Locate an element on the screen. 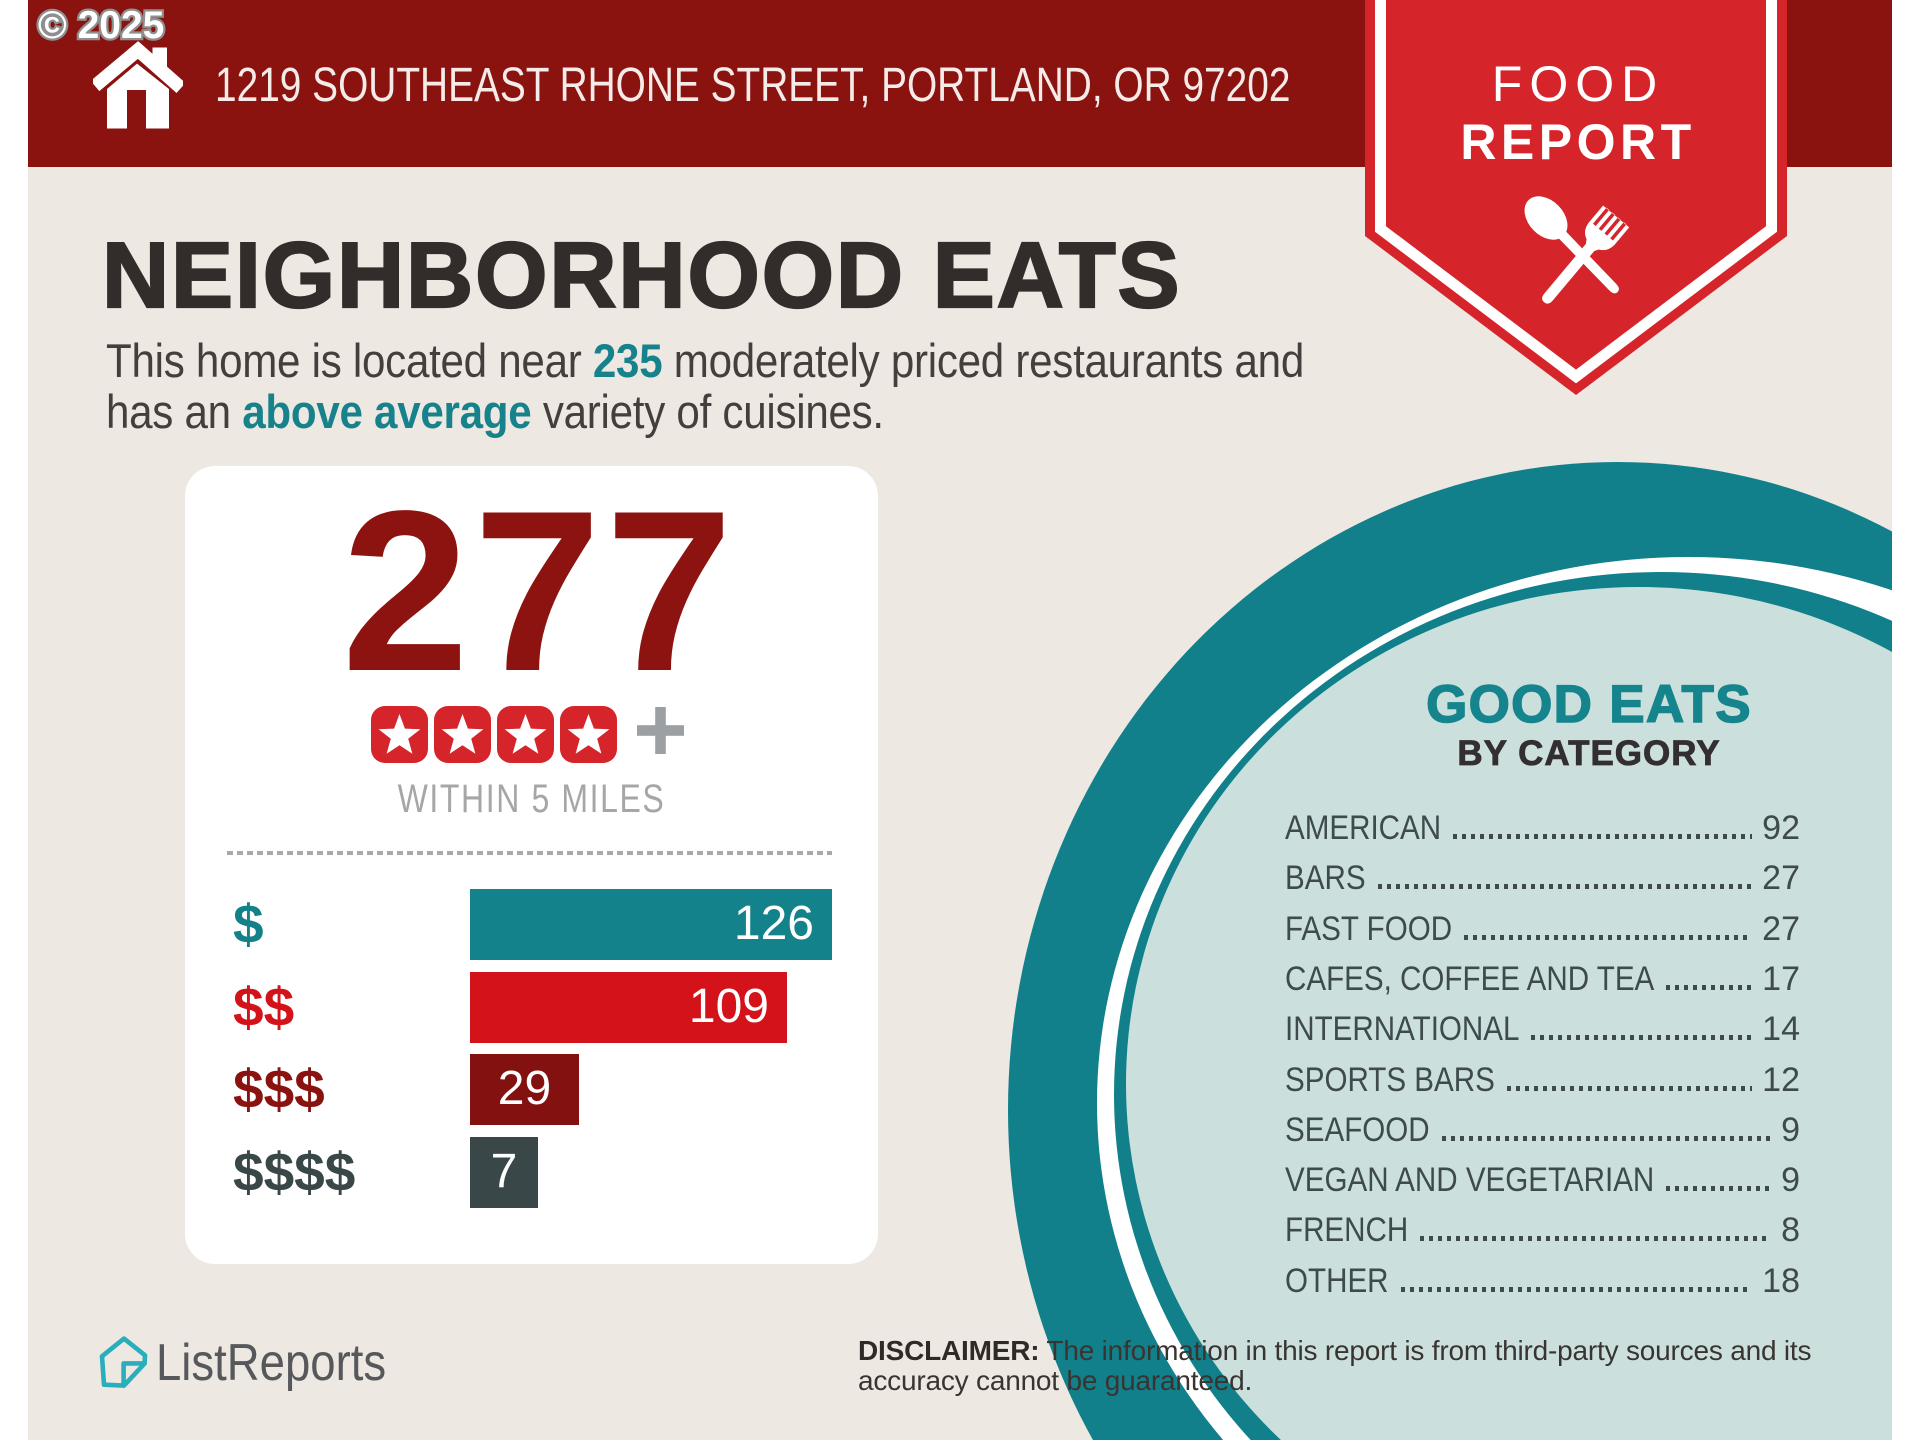 The height and width of the screenshot is (1440, 1920). svg-text: FOOD is located at coordinates (1578, 84).